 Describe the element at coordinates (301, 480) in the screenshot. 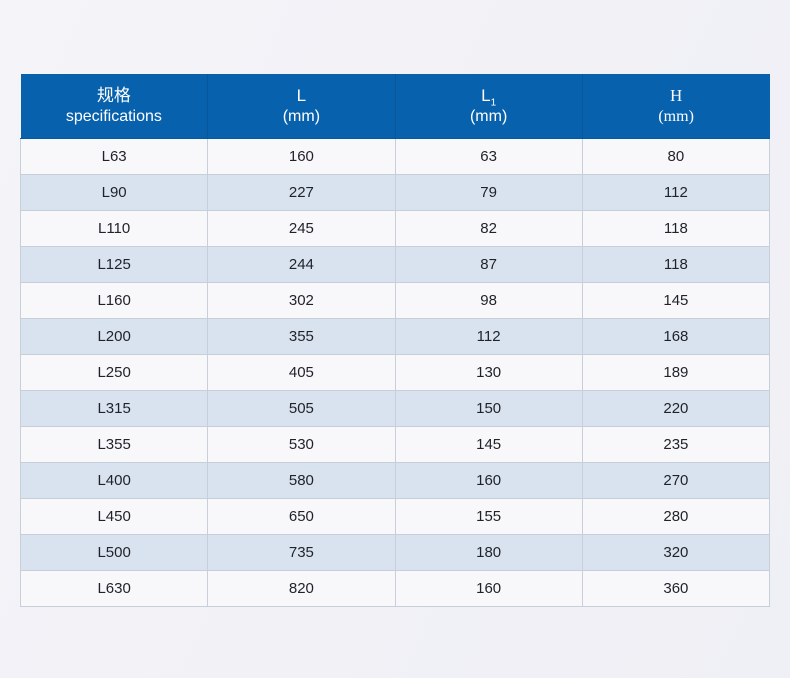

I see `value-cell: 580` at that location.